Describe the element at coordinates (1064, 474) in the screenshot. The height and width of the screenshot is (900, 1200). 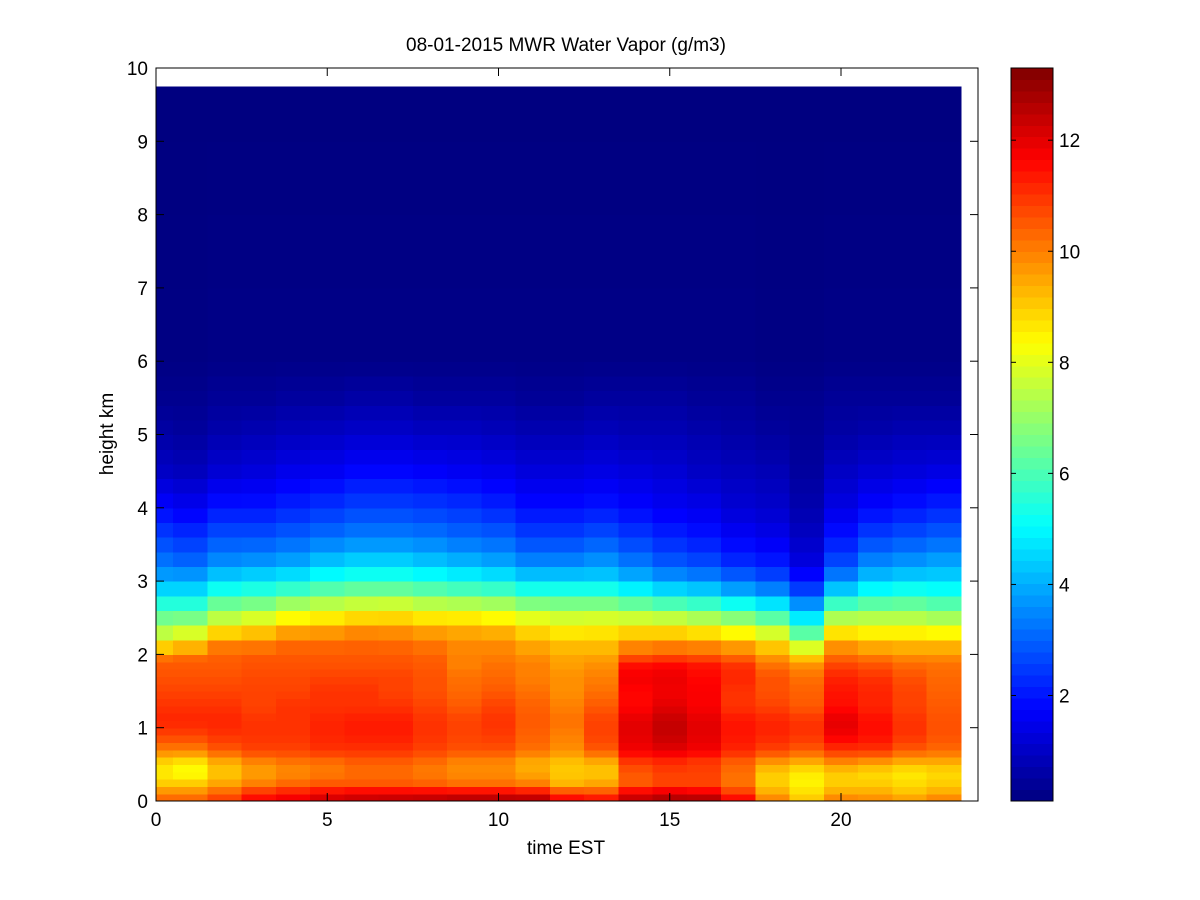
I see `colorbar-tick-label: 6` at that location.